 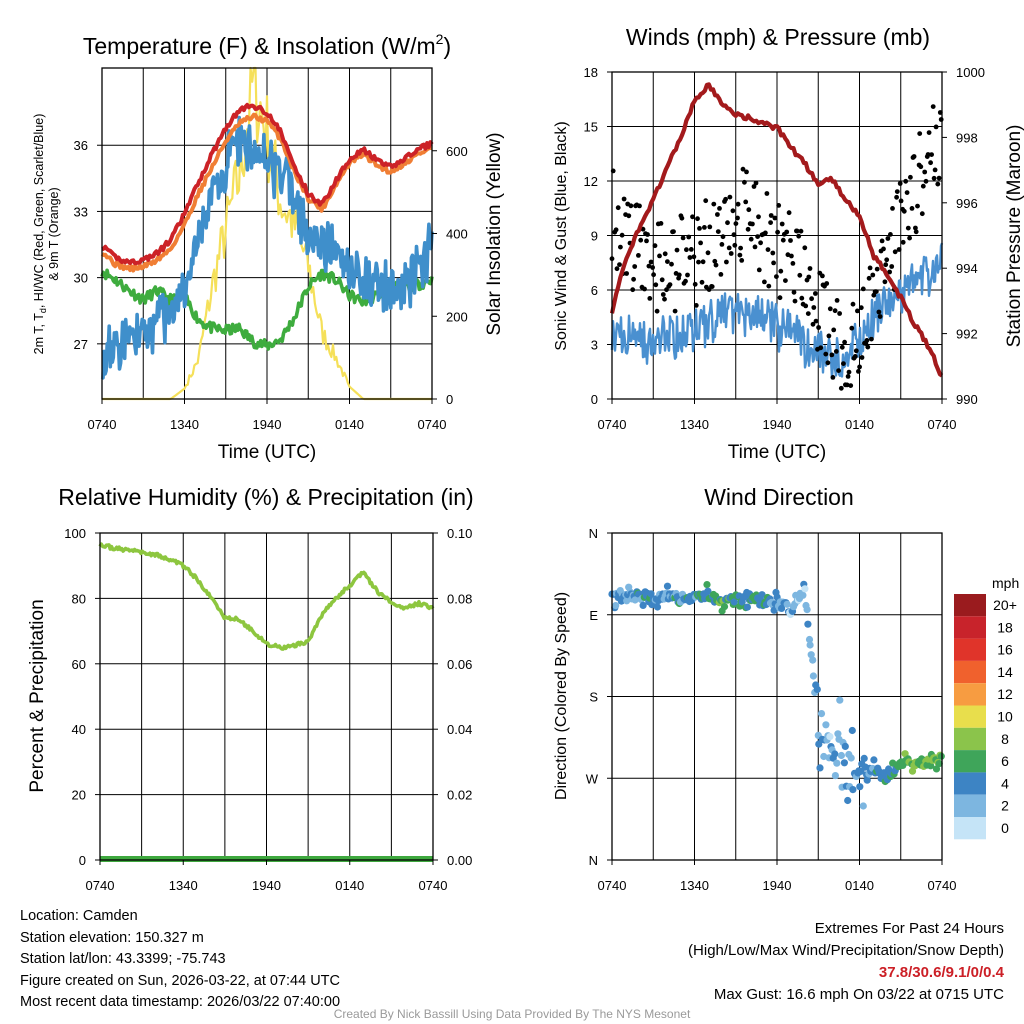 I want to click on y2-tick-label: 200, so click(x=457, y=316).